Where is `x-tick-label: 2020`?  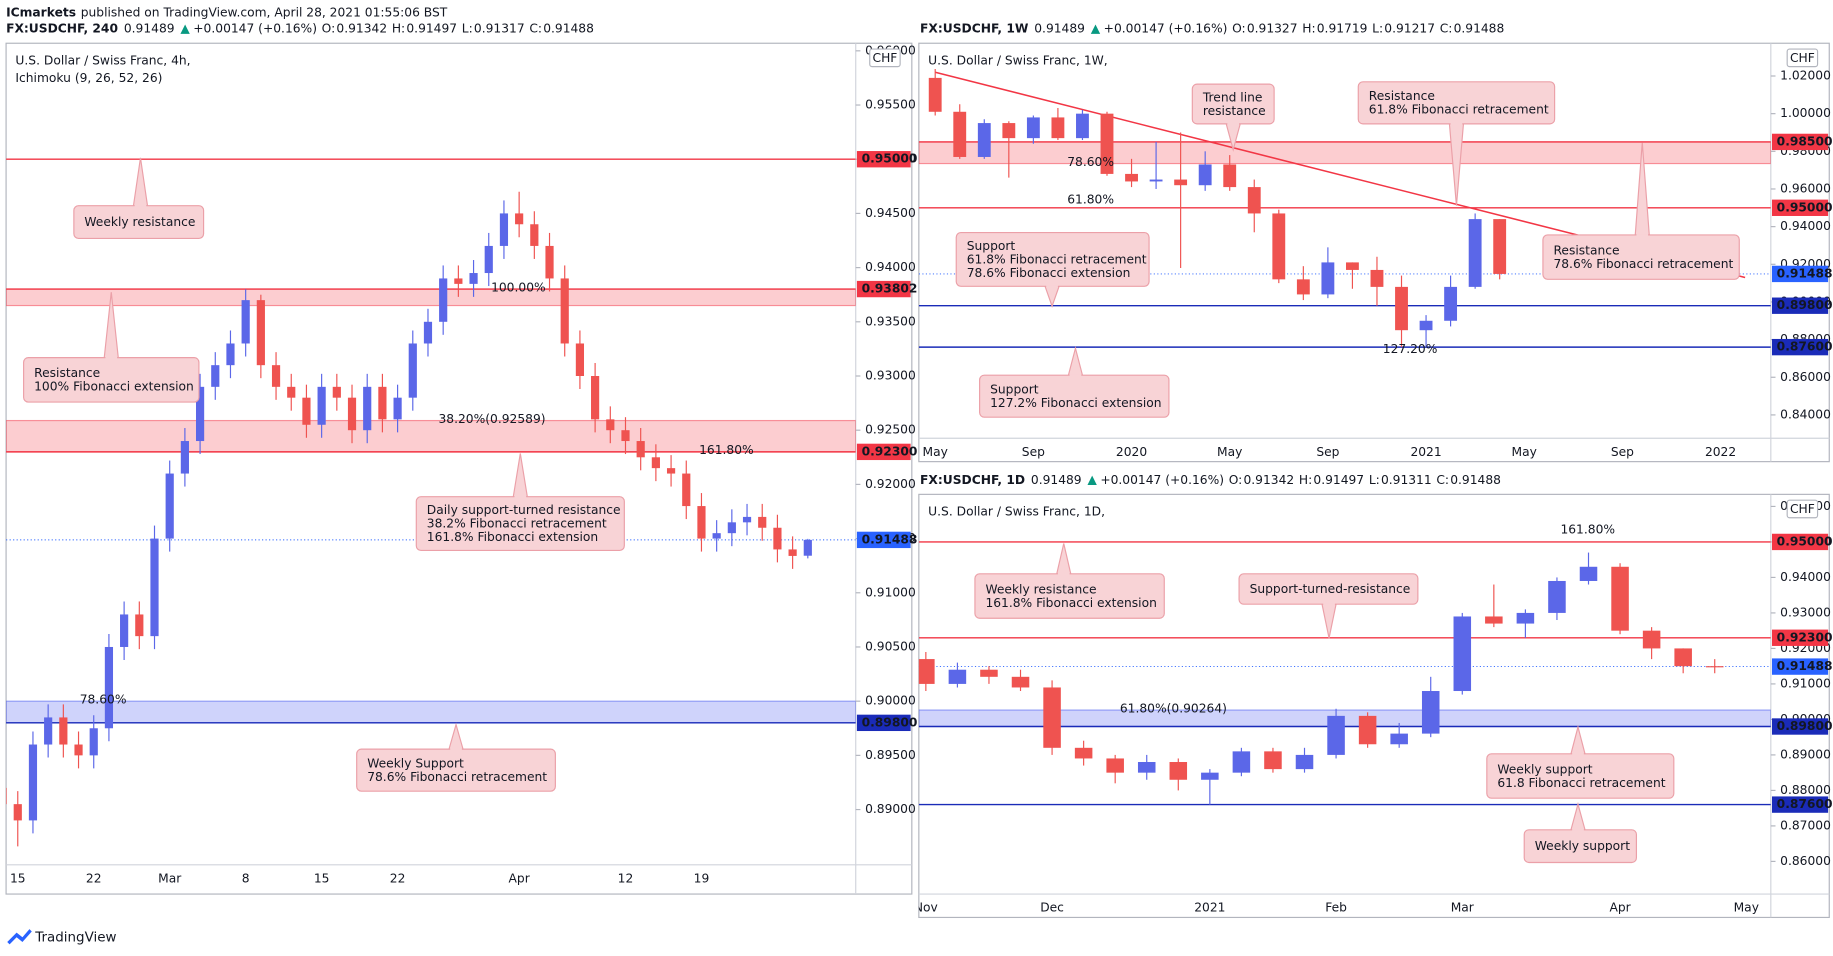
x-tick-label: 2020 is located at coordinates (1131, 452).